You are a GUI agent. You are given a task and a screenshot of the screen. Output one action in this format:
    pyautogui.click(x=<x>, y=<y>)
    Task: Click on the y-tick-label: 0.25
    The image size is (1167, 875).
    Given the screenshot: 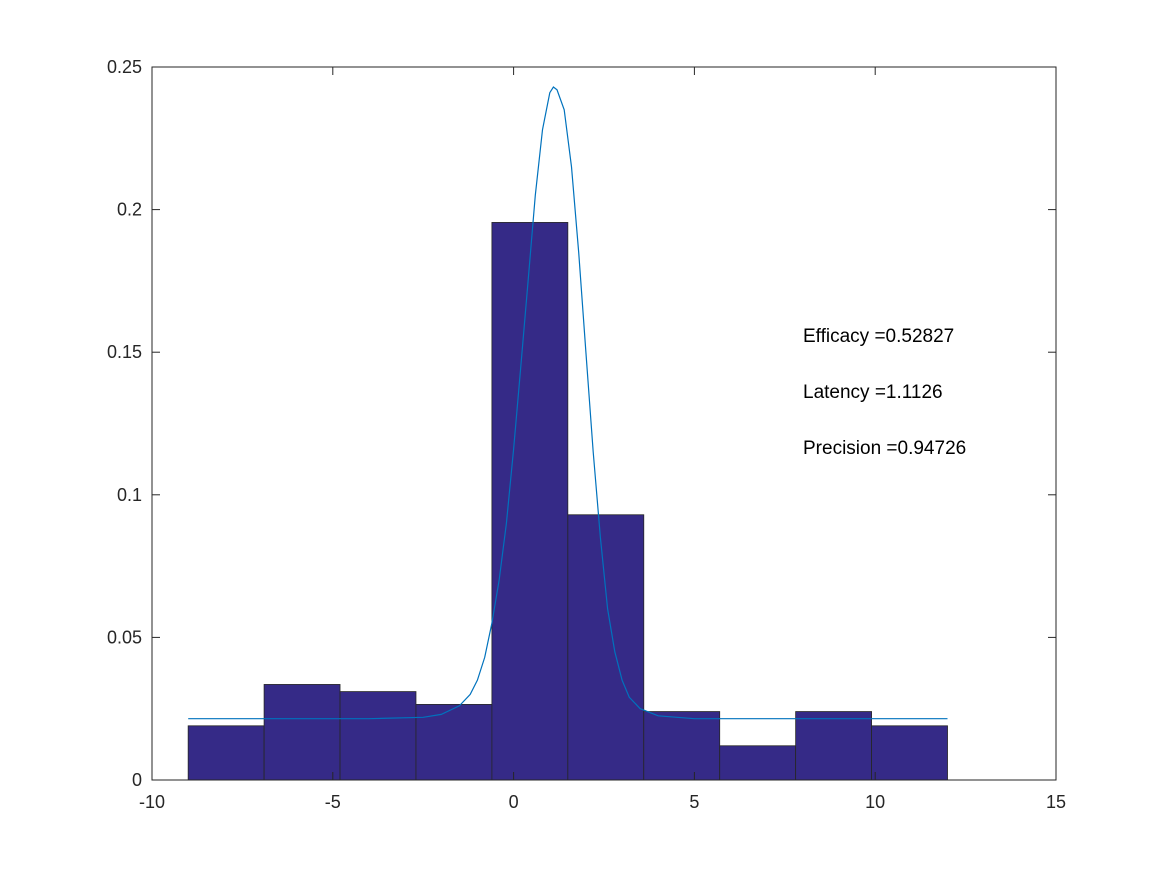 What is the action you would take?
    pyautogui.click(x=124, y=67)
    